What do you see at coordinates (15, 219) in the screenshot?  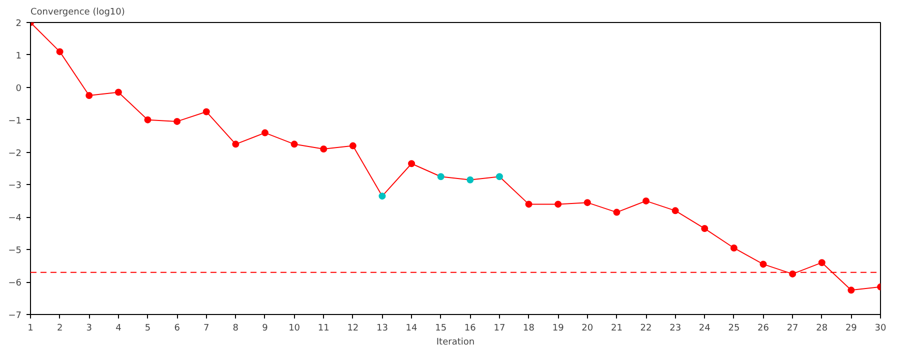 I see `y-tick-label: −4` at bounding box center [15, 219].